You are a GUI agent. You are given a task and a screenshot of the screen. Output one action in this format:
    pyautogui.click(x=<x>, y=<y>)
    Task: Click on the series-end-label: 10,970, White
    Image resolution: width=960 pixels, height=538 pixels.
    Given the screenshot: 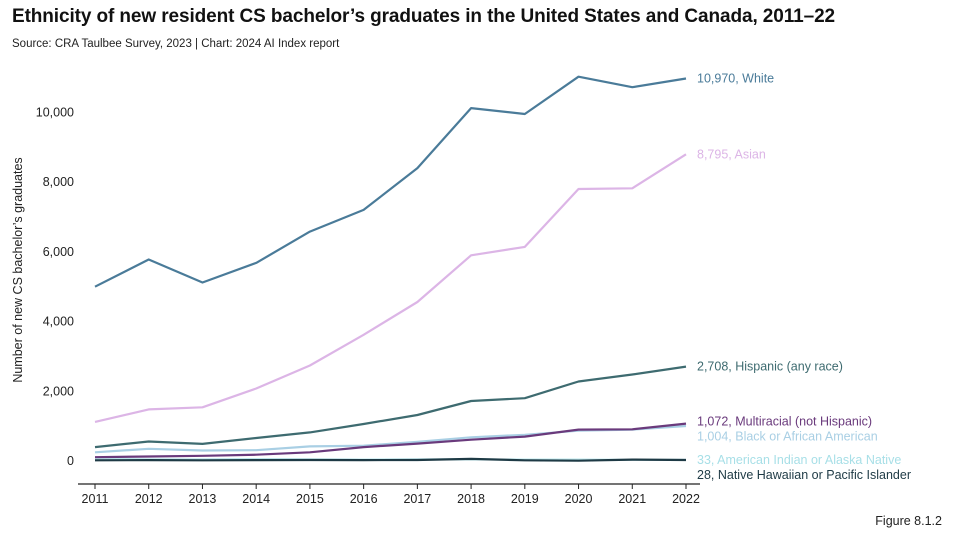 What is the action you would take?
    pyautogui.click(x=735, y=78)
    